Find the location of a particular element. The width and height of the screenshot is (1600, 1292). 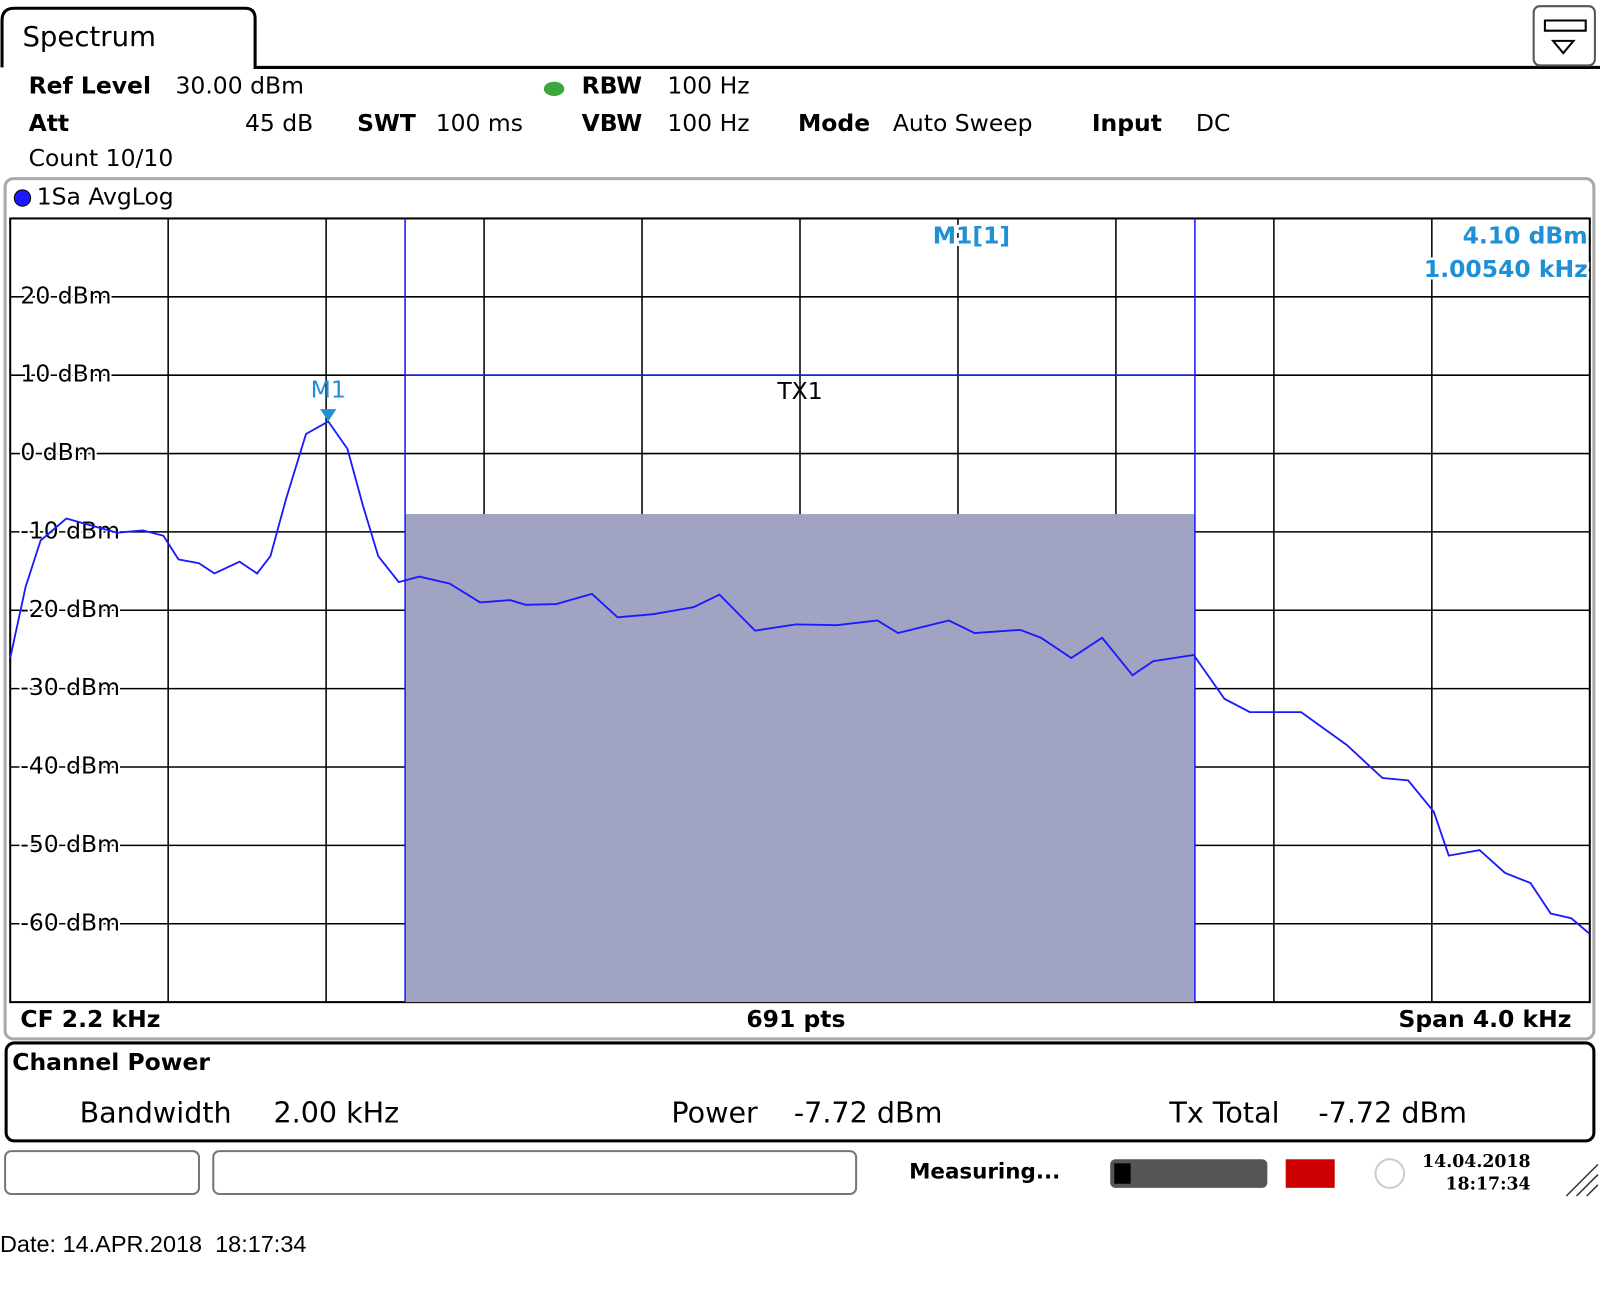

label: SWT is located at coordinates (386, 123).